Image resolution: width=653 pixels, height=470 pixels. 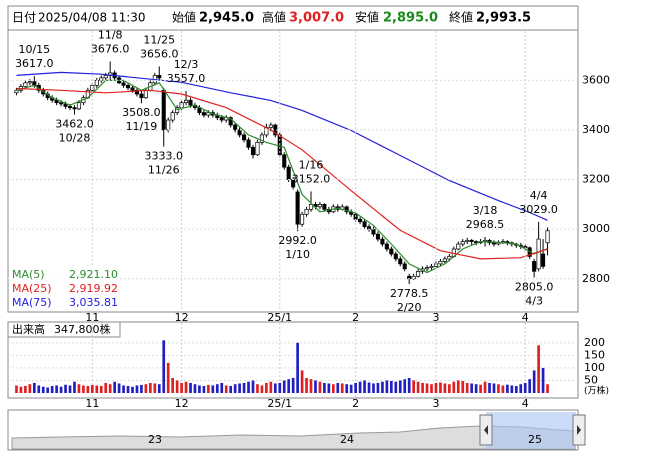 What do you see at coordinates (64, 329) in the screenshot?
I see `volume-label-box` at bounding box center [64, 329].